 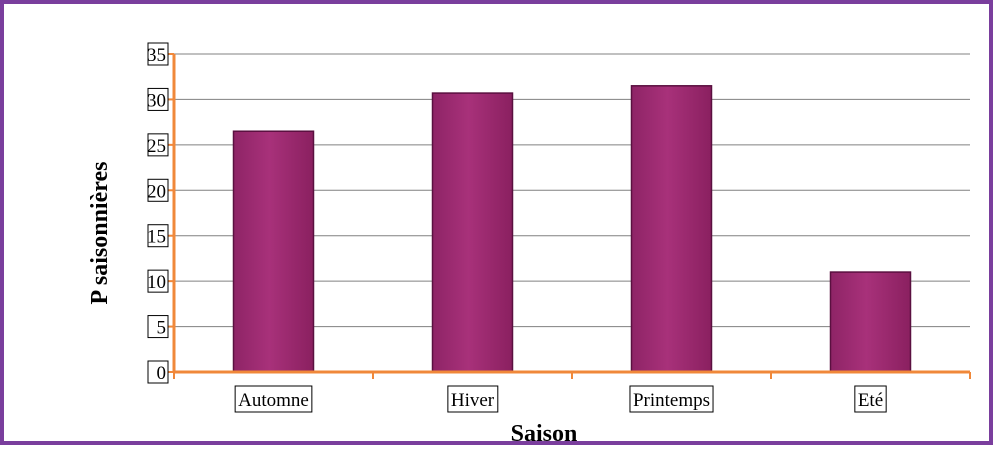 I want to click on x-category-label: Eté, so click(x=870, y=400).